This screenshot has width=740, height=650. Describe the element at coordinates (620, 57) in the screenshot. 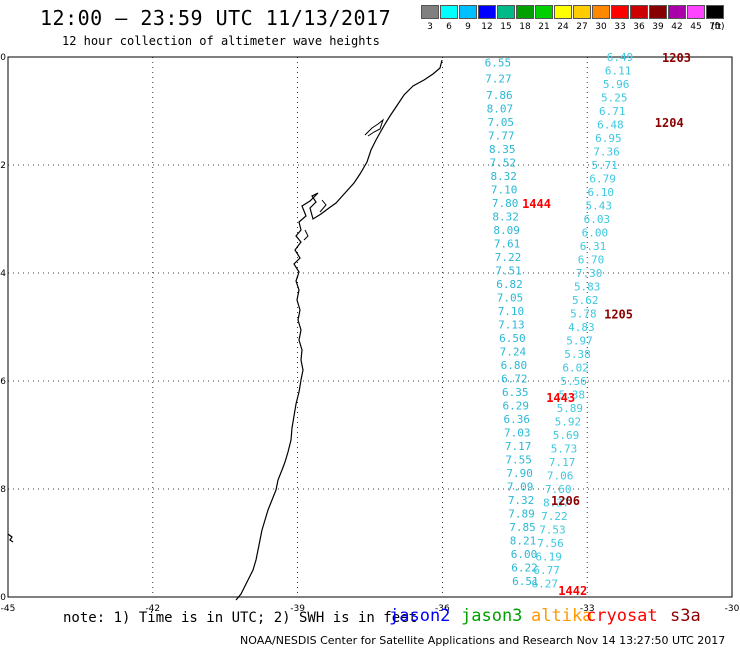

I see `wave-height-value: 6.49` at that location.